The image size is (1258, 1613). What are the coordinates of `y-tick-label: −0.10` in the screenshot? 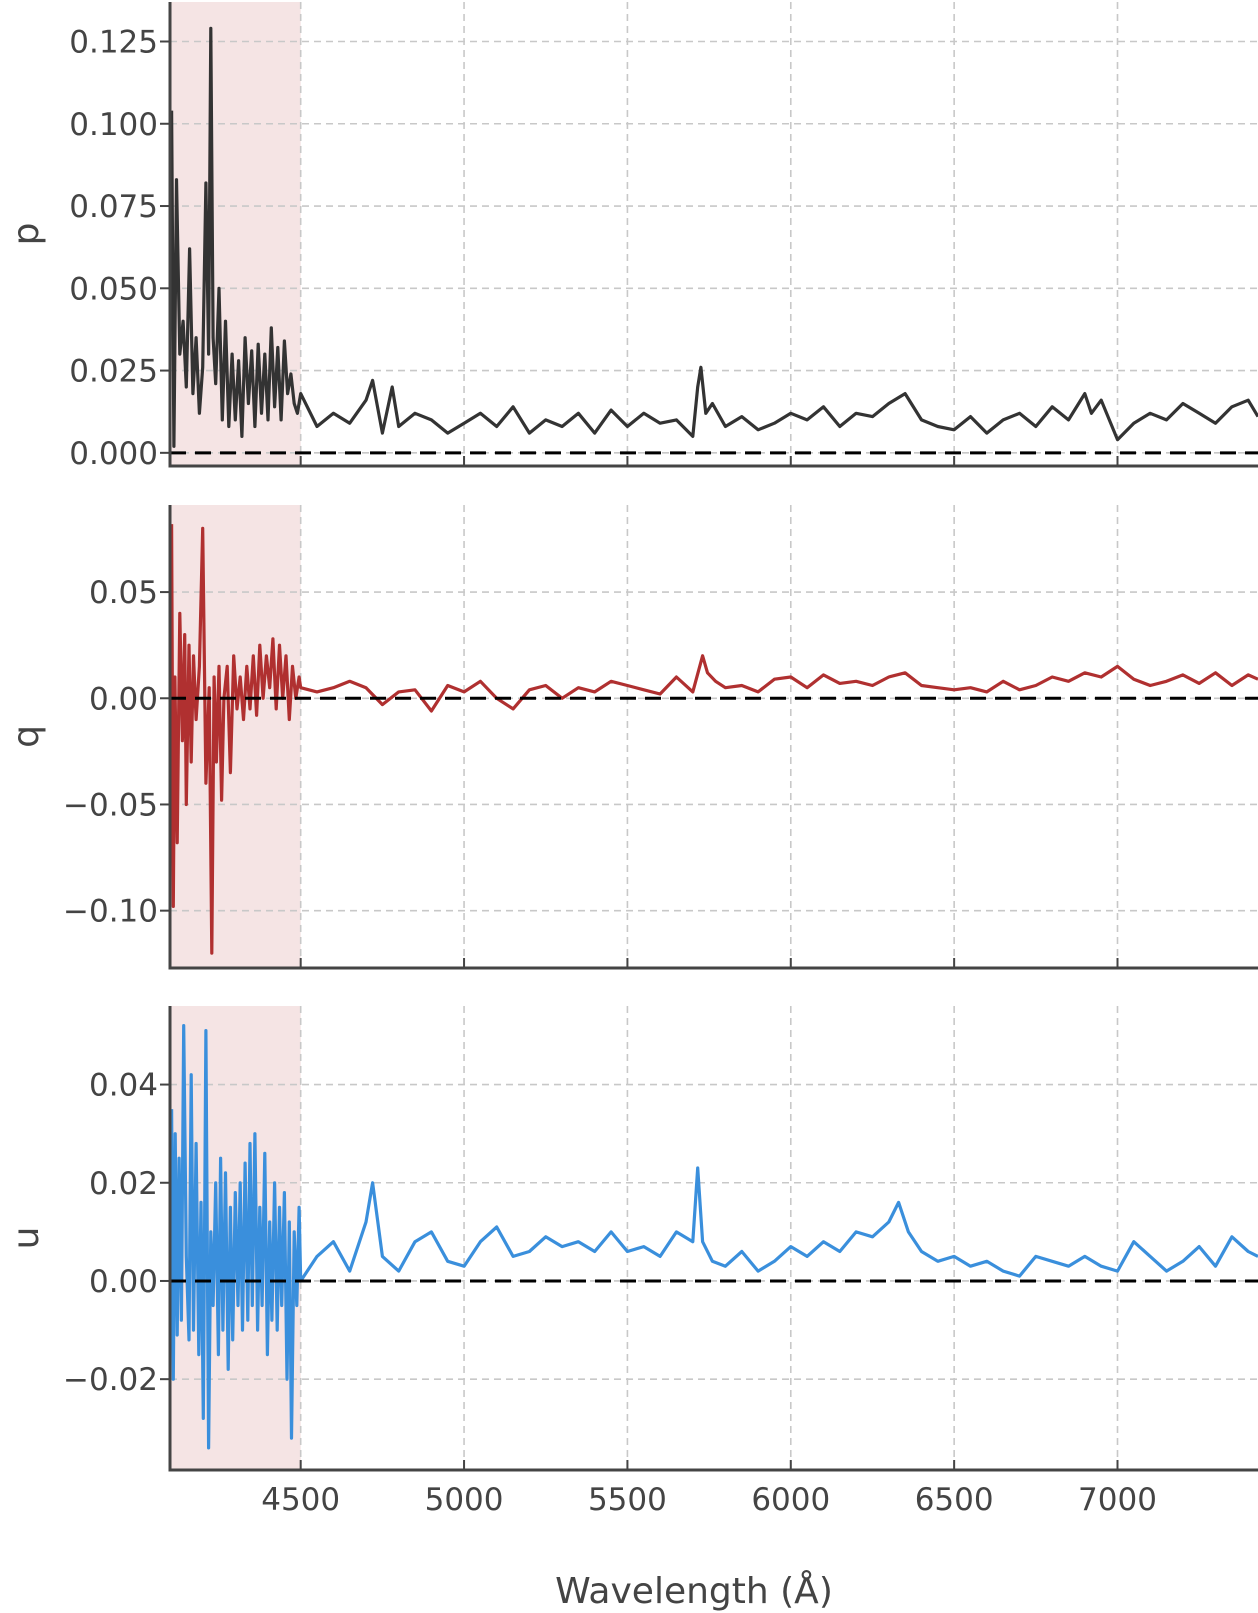 It's located at (110, 912).